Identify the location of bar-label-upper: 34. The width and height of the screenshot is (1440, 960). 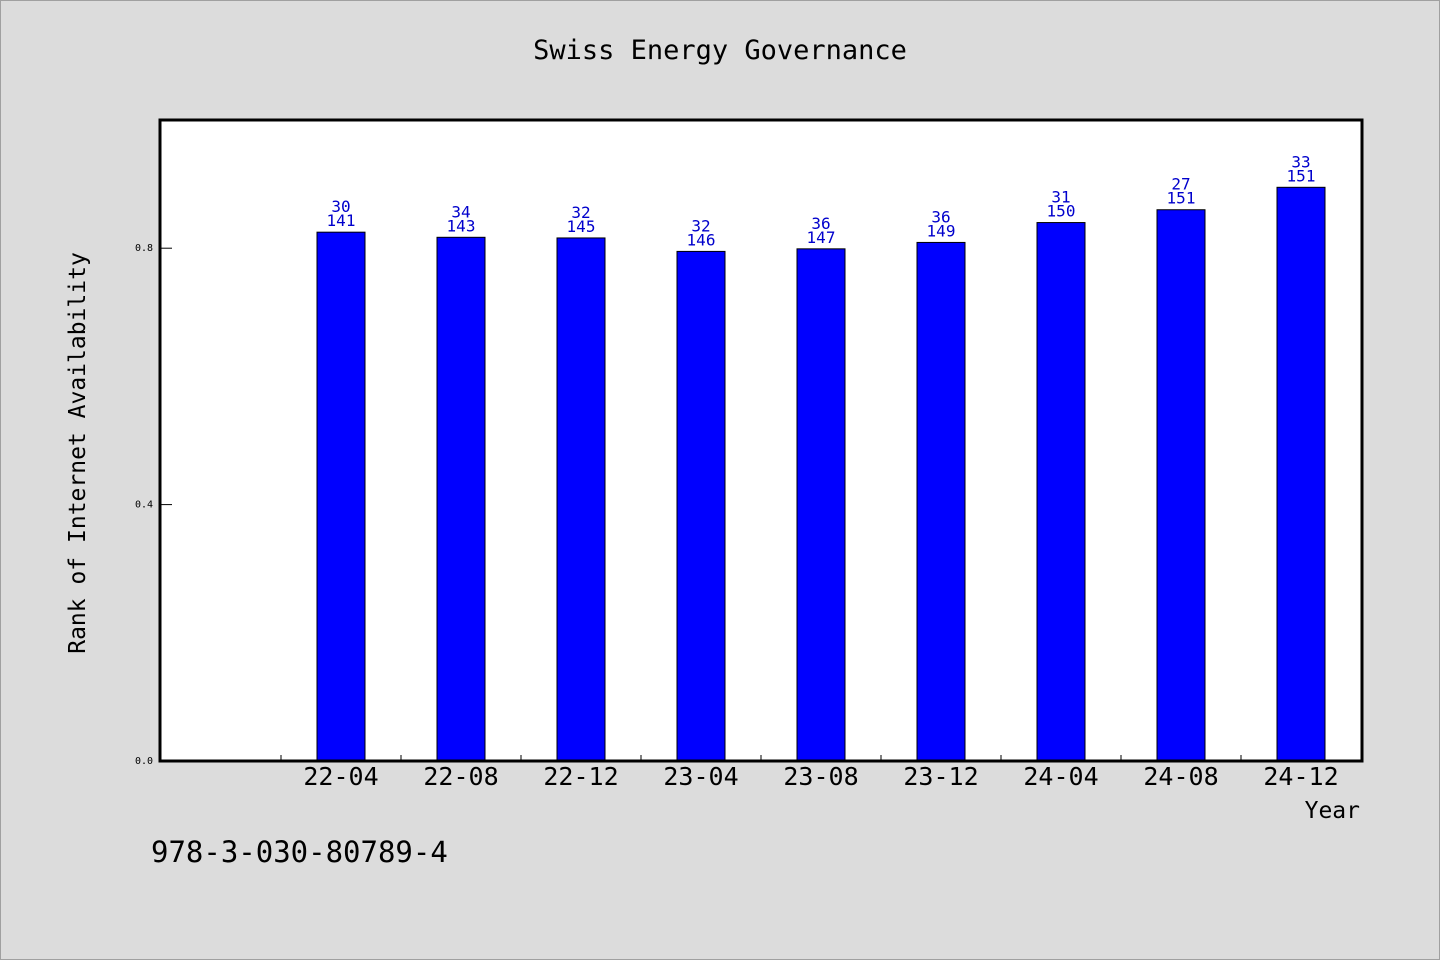
(460, 211).